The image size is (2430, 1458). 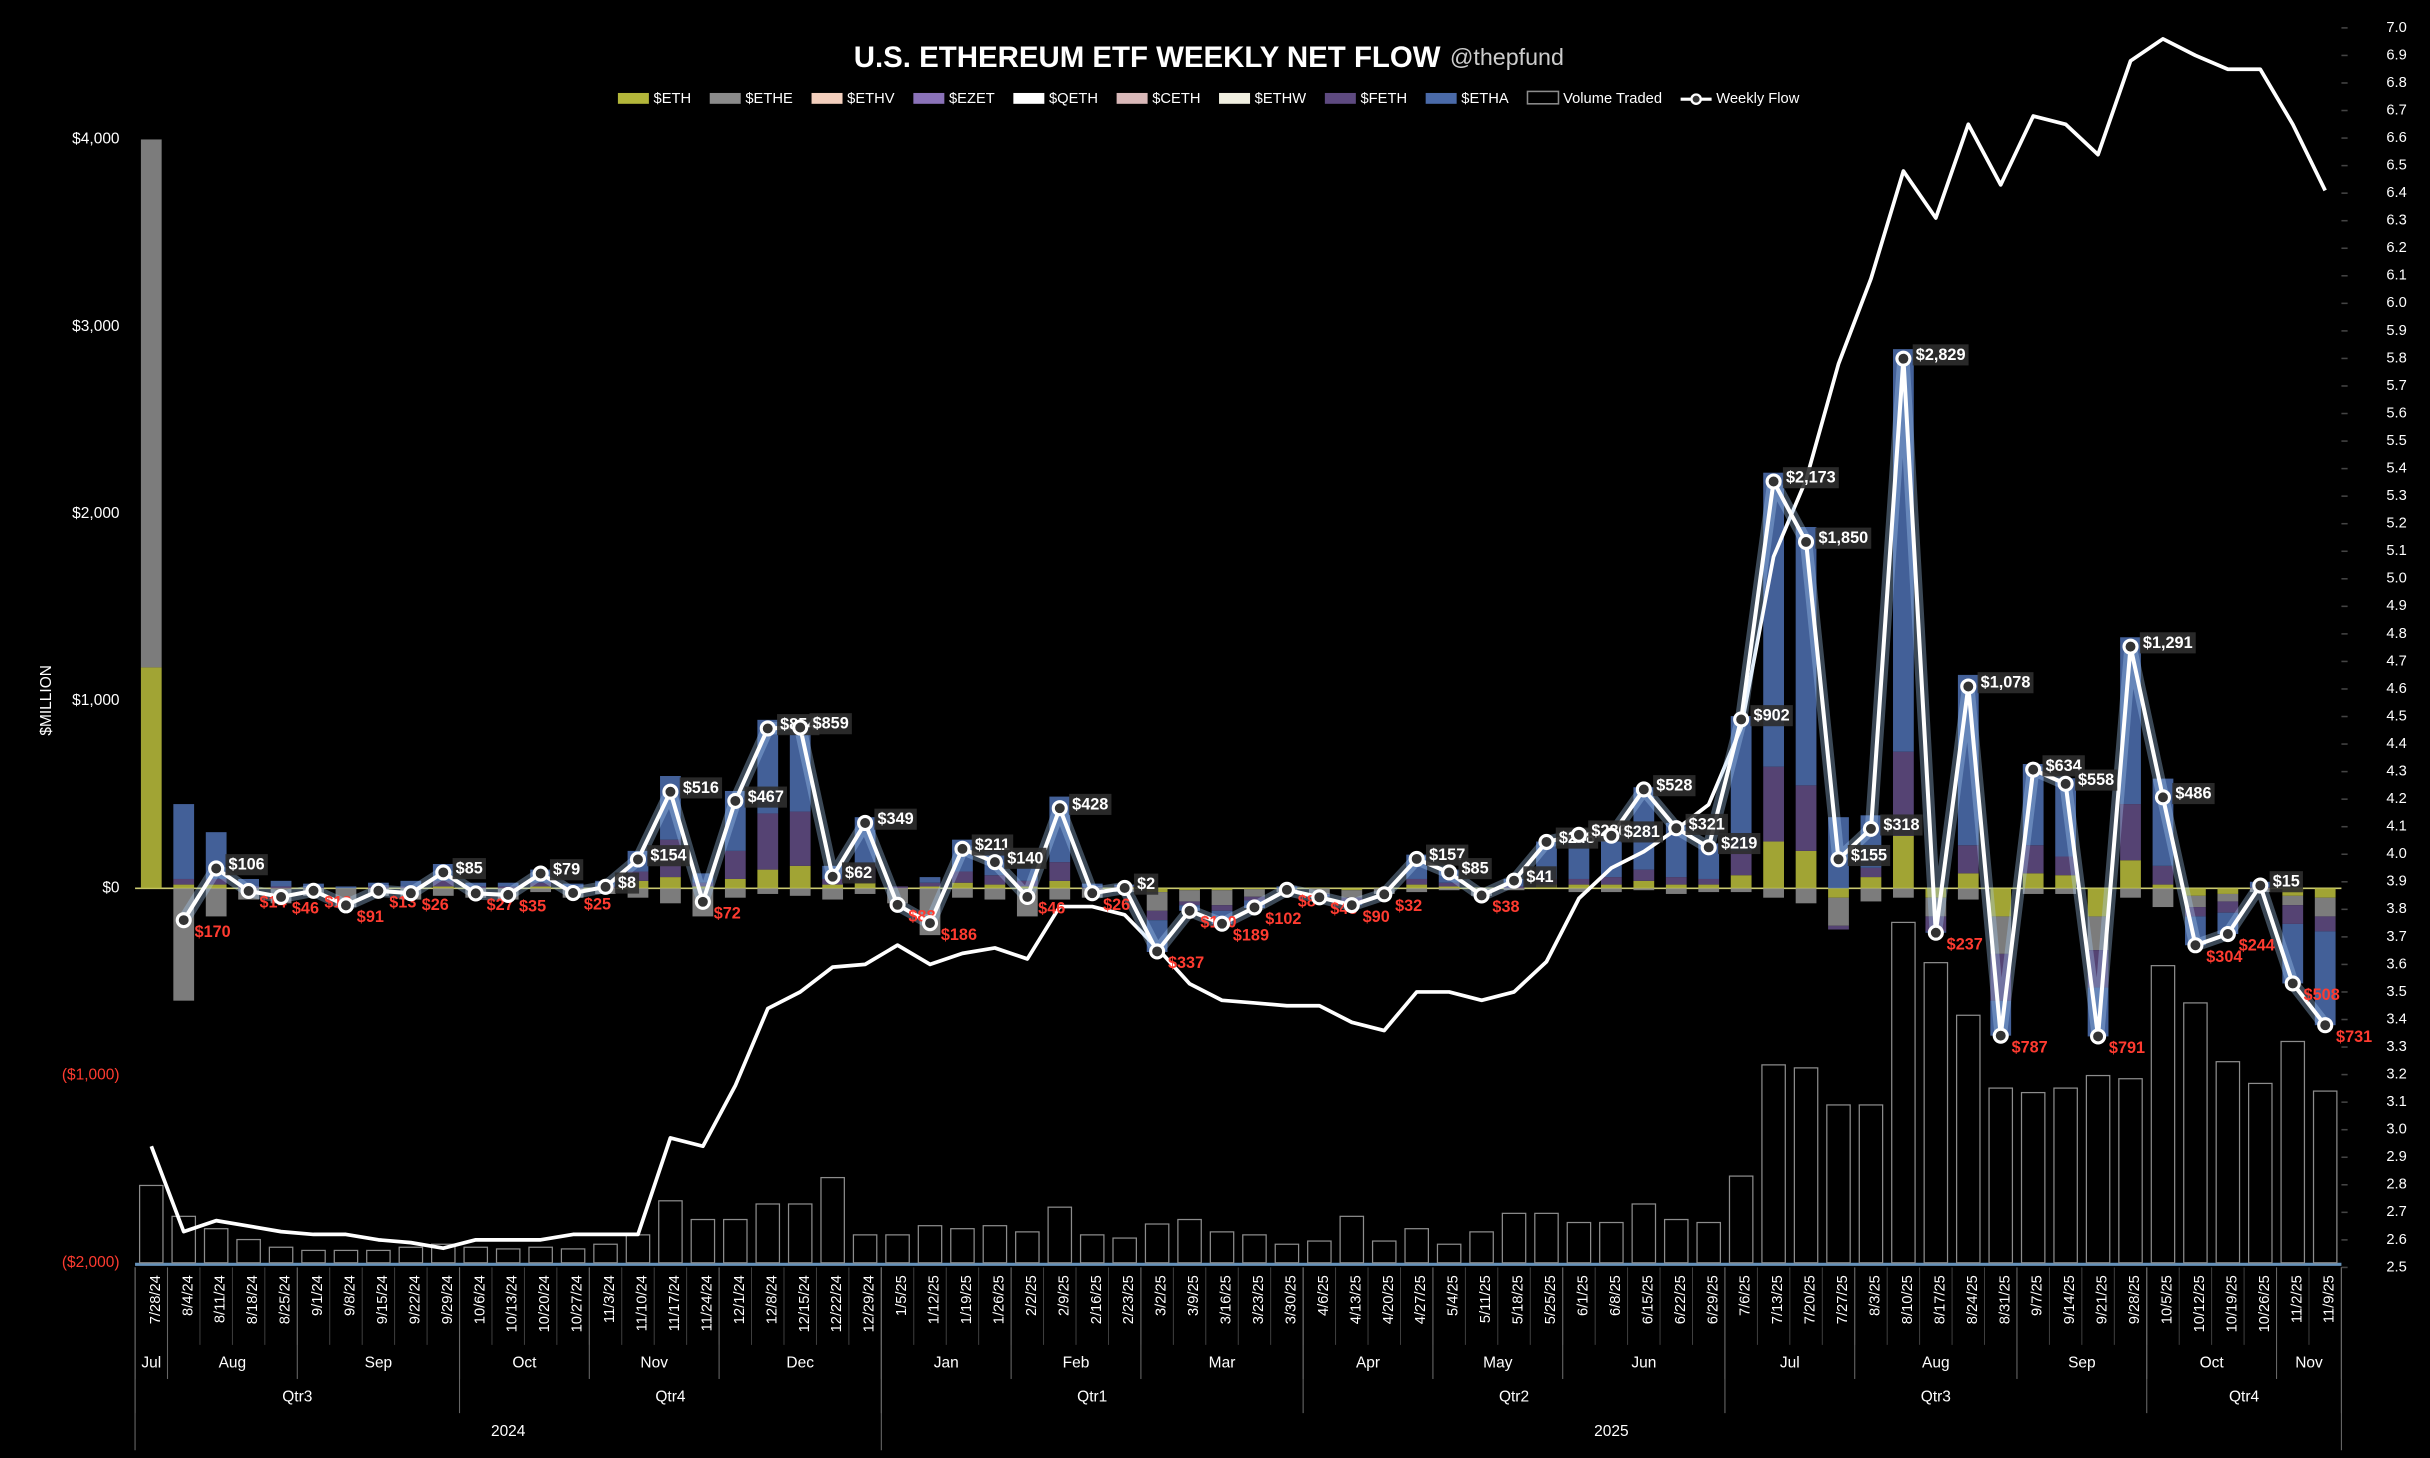 What do you see at coordinates (1467, 99) in the screenshot?
I see `legend-item: $ETHA` at bounding box center [1467, 99].